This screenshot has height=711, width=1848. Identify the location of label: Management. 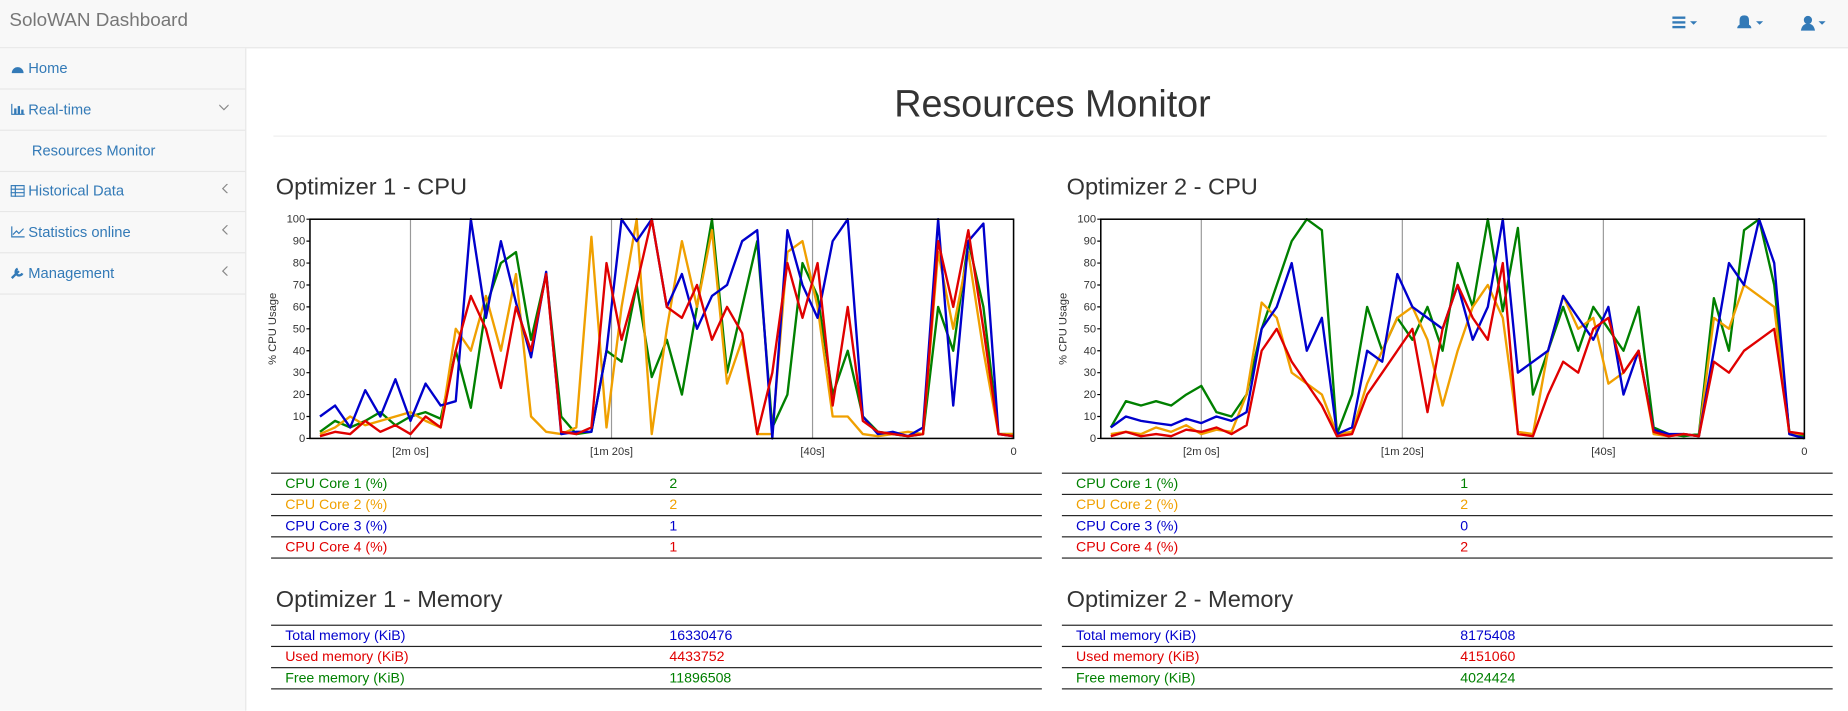
(71, 273).